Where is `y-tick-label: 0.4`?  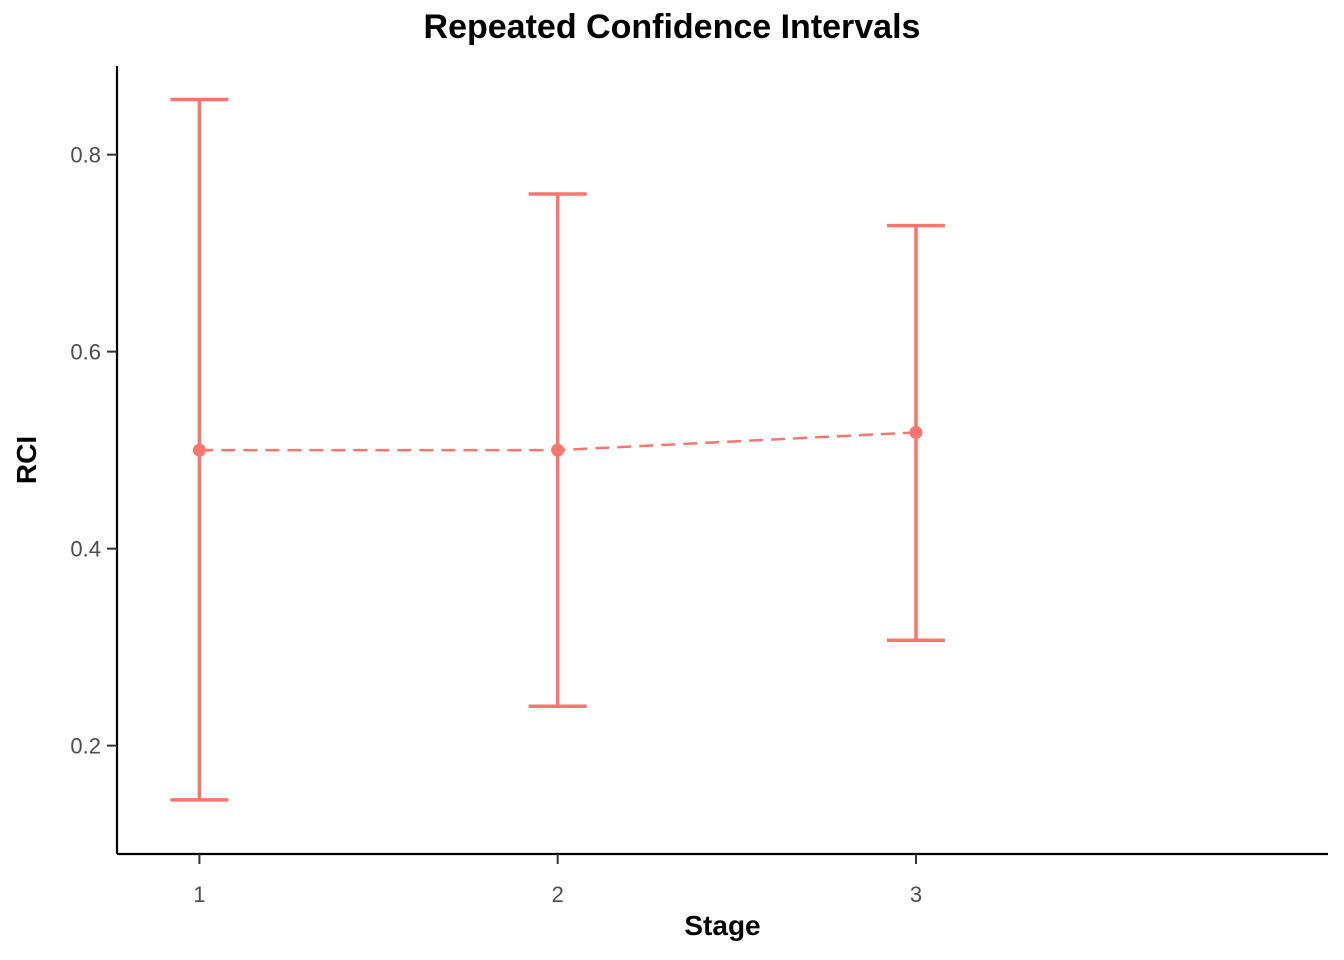 y-tick-label: 0.4 is located at coordinates (85, 549).